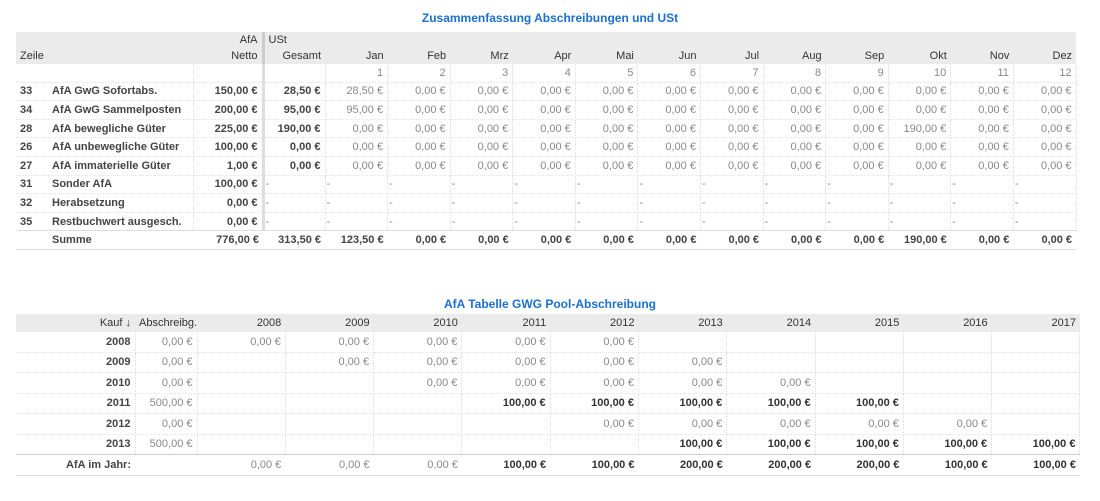  I want to click on header-zeile: Zeile, so click(104, 56).